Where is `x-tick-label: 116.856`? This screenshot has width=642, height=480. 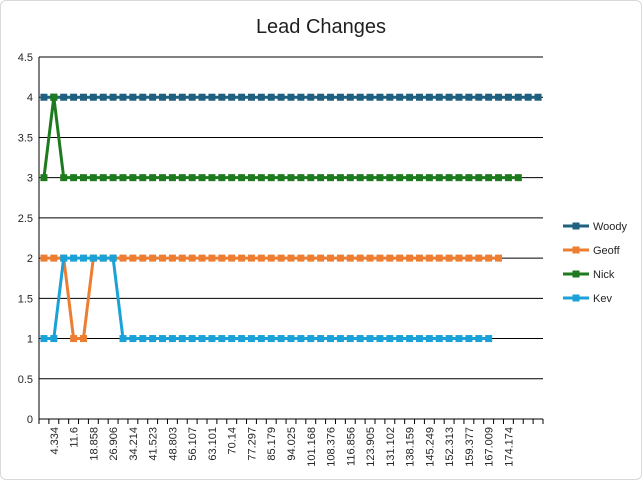
x-tick-label: 116.856 is located at coordinates (351, 446).